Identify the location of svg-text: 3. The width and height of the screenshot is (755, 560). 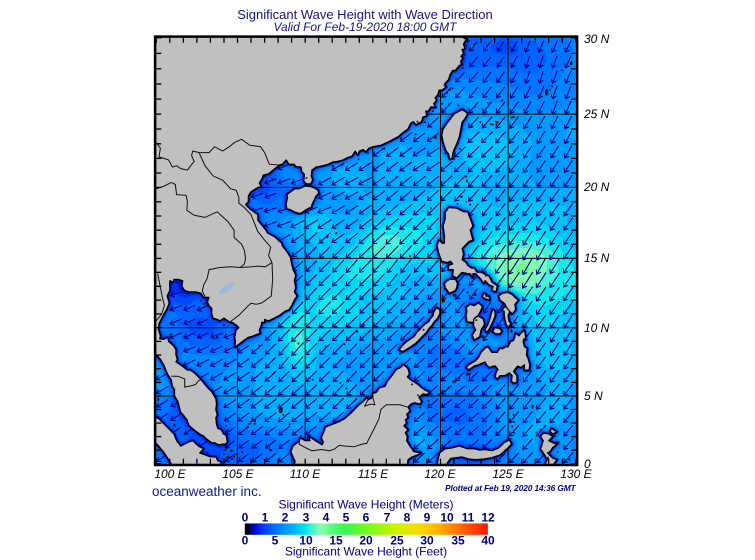
(306, 518).